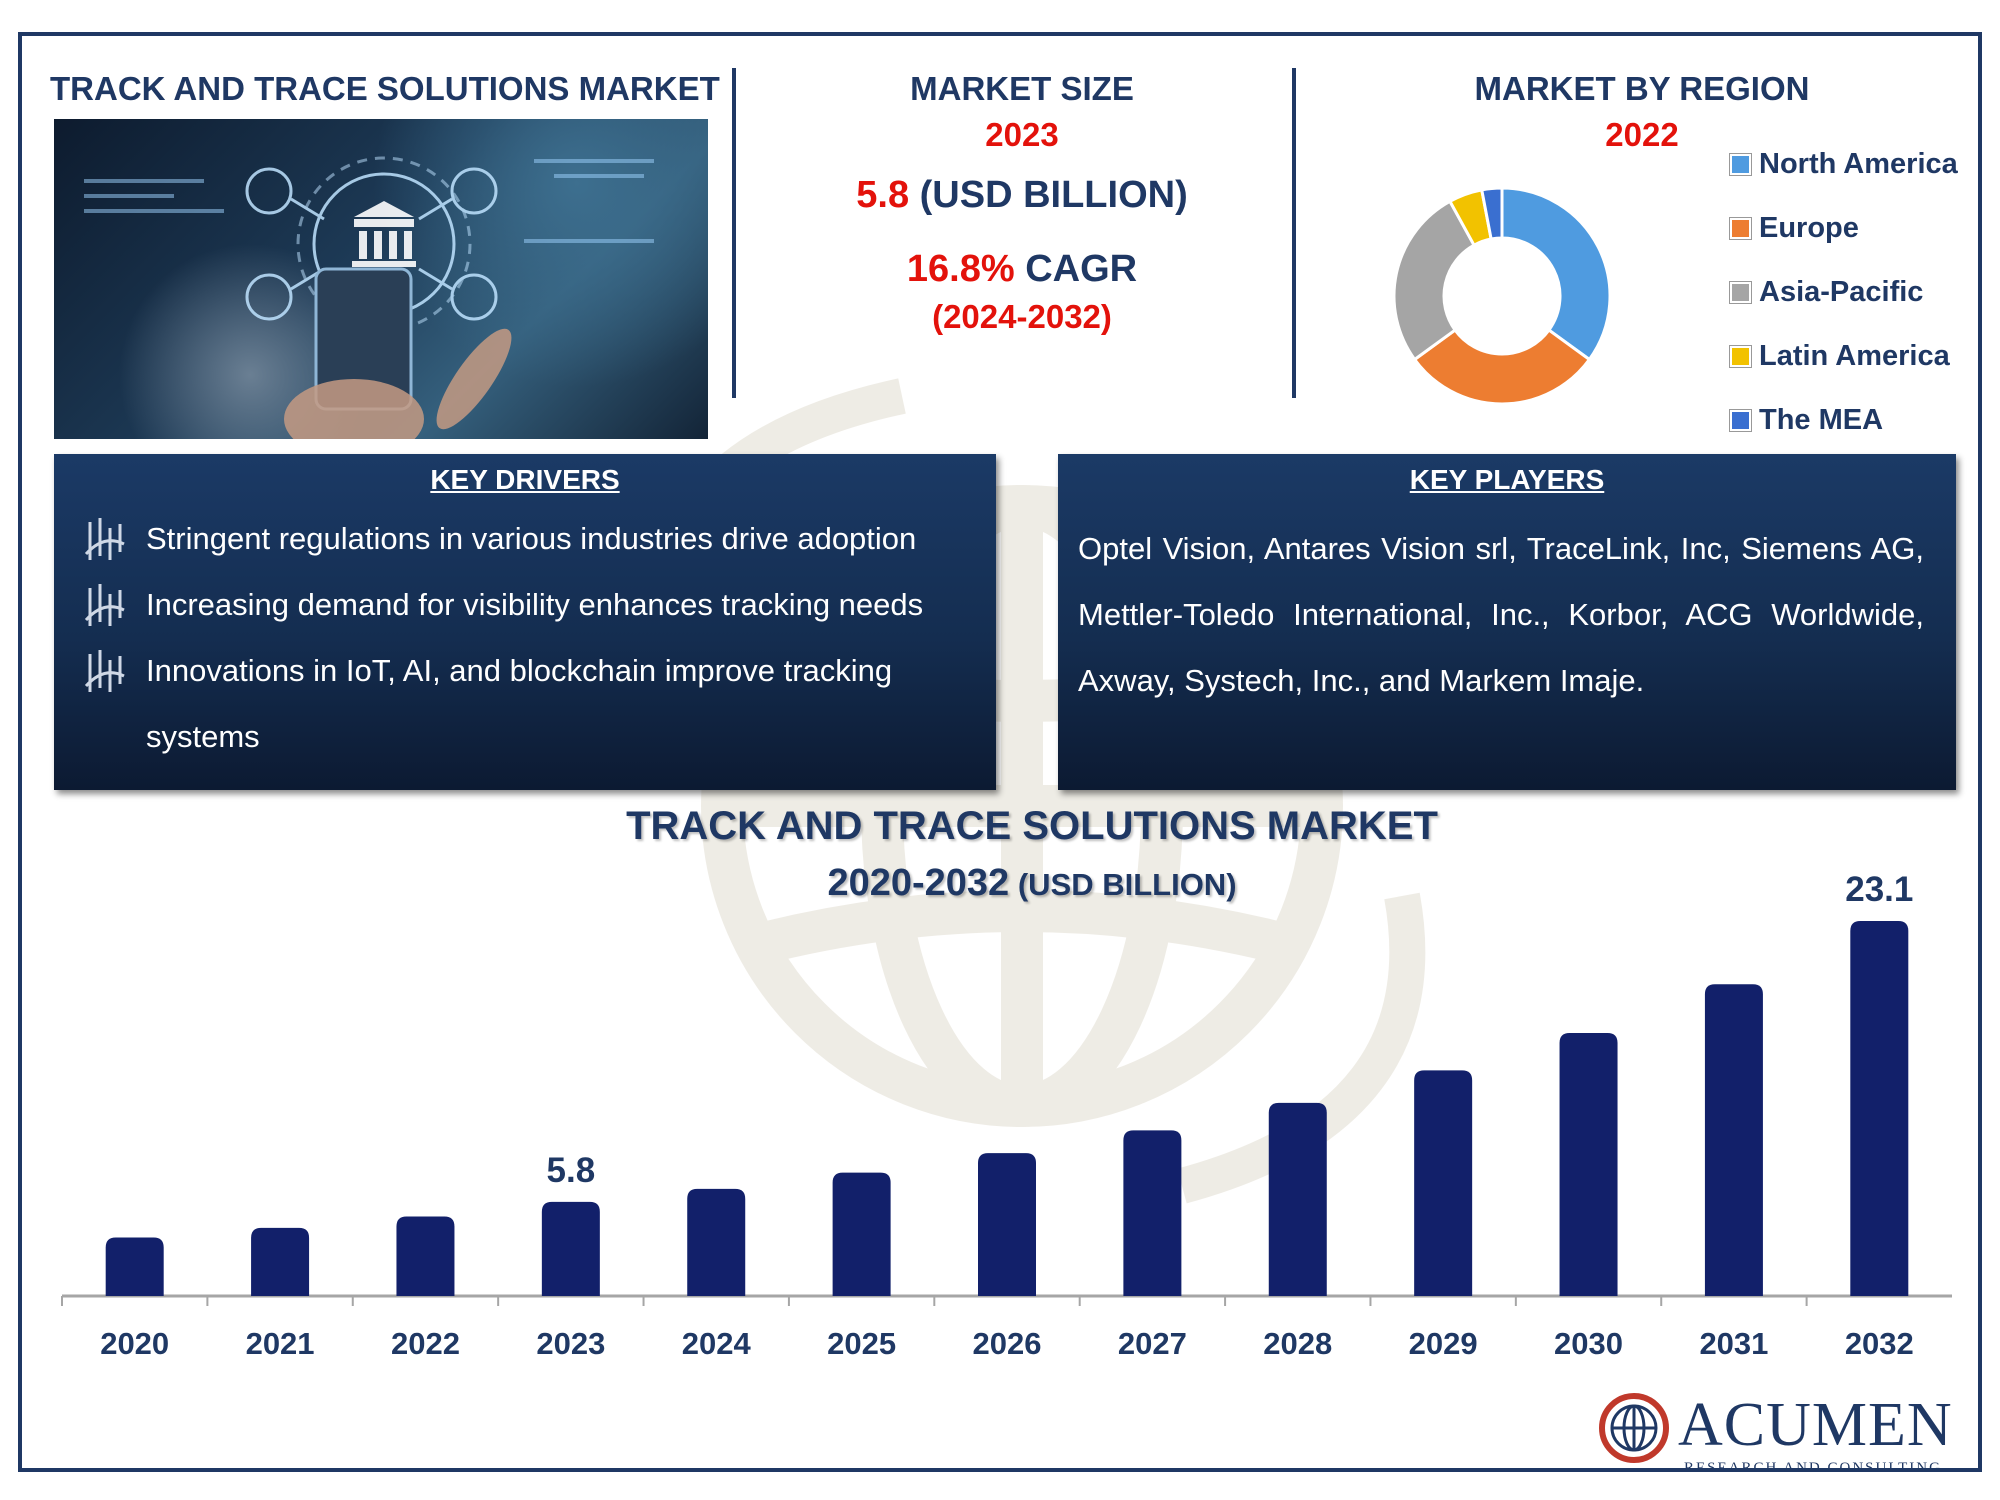 This screenshot has width=2000, height=1500. What do you see at coordinates (1022, 316) in the screenshot?
I see `cagr-period: (2024-2032)` at bounding box center [1022, 316].